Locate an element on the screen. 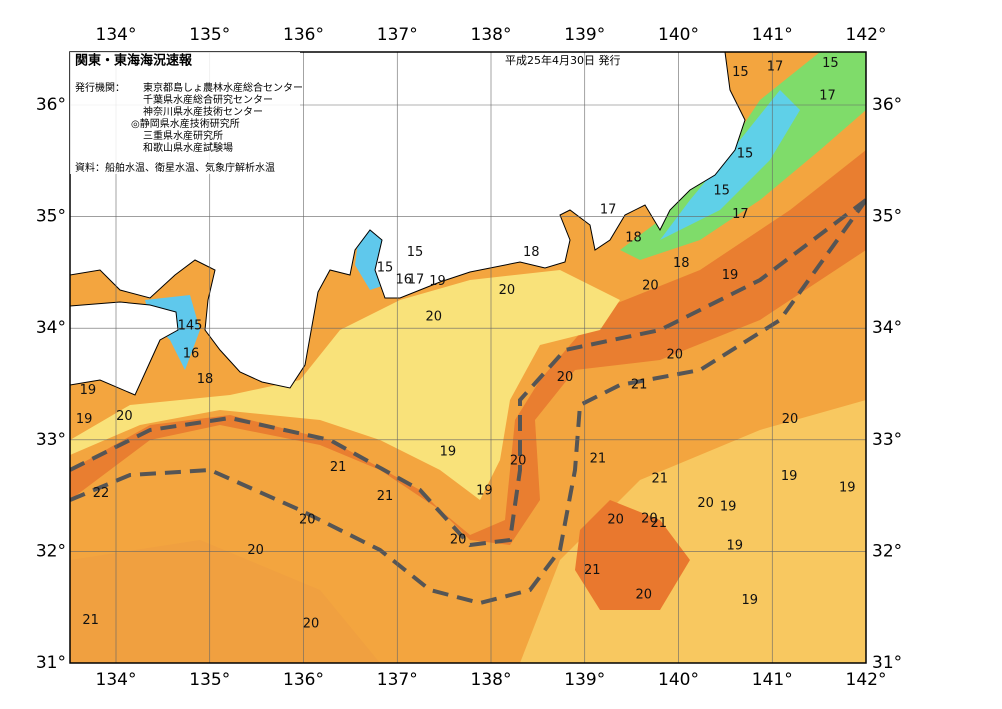 This screenshot has height=709, width=1002. coastal-cyan is located at coordinates (730, 165).